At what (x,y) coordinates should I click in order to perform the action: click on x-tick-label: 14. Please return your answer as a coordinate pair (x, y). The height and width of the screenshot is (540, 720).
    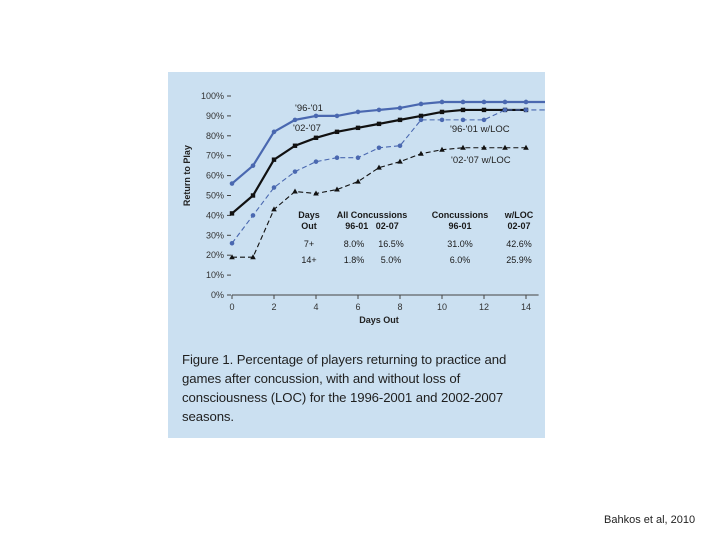
    Looking at the image, I should click on (526, 307).